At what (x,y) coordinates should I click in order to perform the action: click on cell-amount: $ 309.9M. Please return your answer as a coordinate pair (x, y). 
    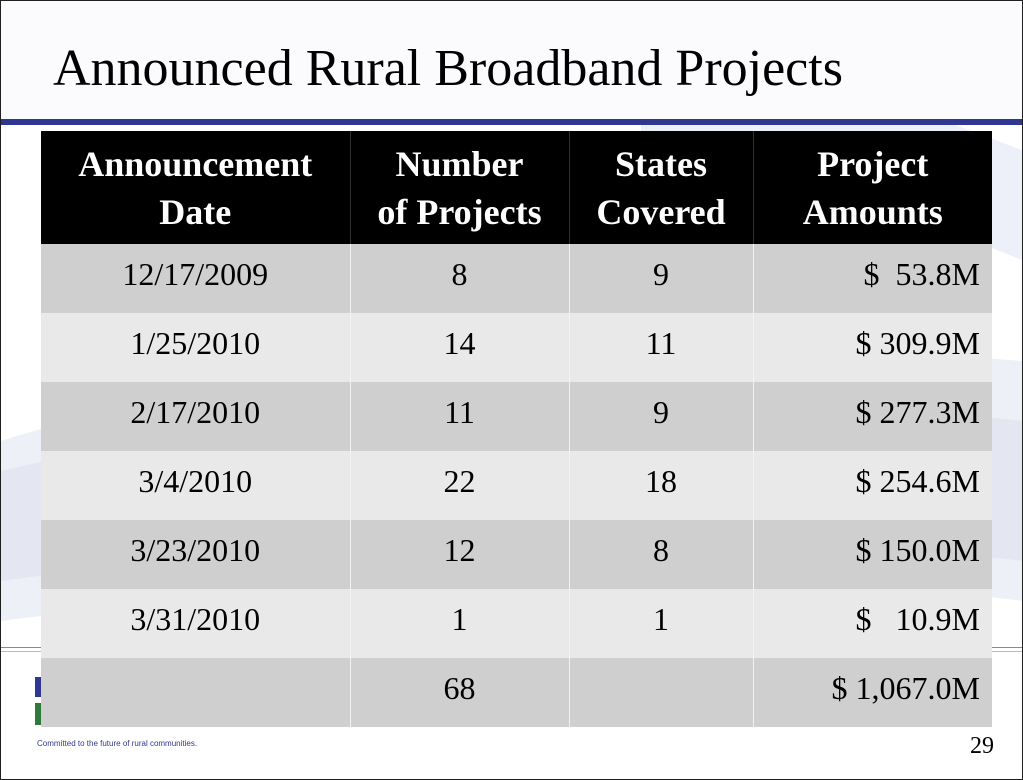
    Looking at the image, I should click on (872, 347).